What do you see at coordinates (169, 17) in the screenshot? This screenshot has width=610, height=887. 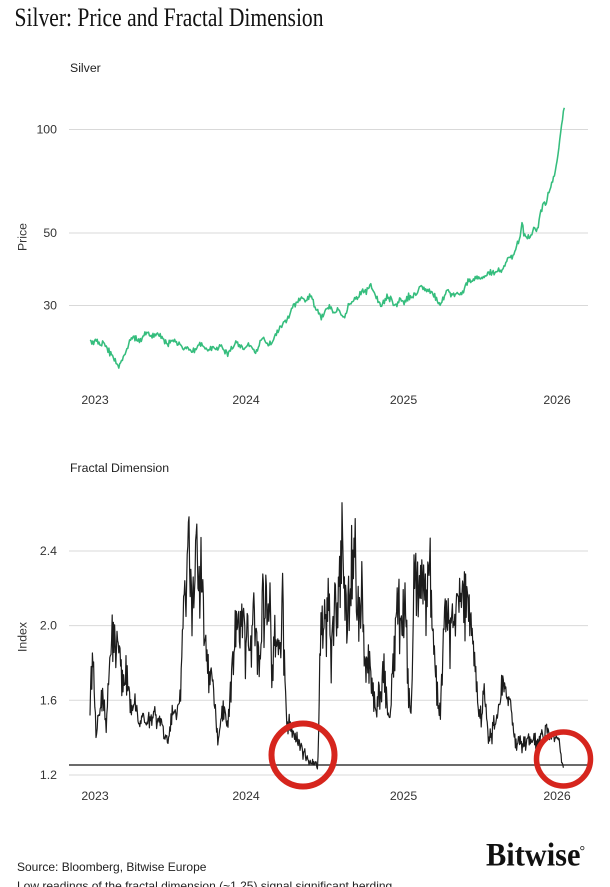 I see `svg-text:Silver: Price and Fractal Dime: Silver: Price and Fractal Dimension` at bounding box center [169, 17].